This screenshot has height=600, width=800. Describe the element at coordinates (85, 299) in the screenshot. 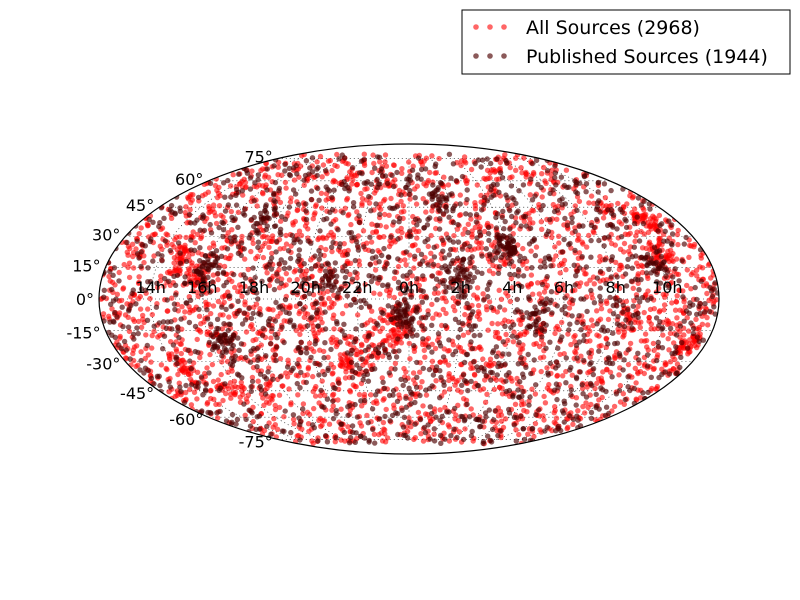

I see `declination-tick-label: 0°` at that location.